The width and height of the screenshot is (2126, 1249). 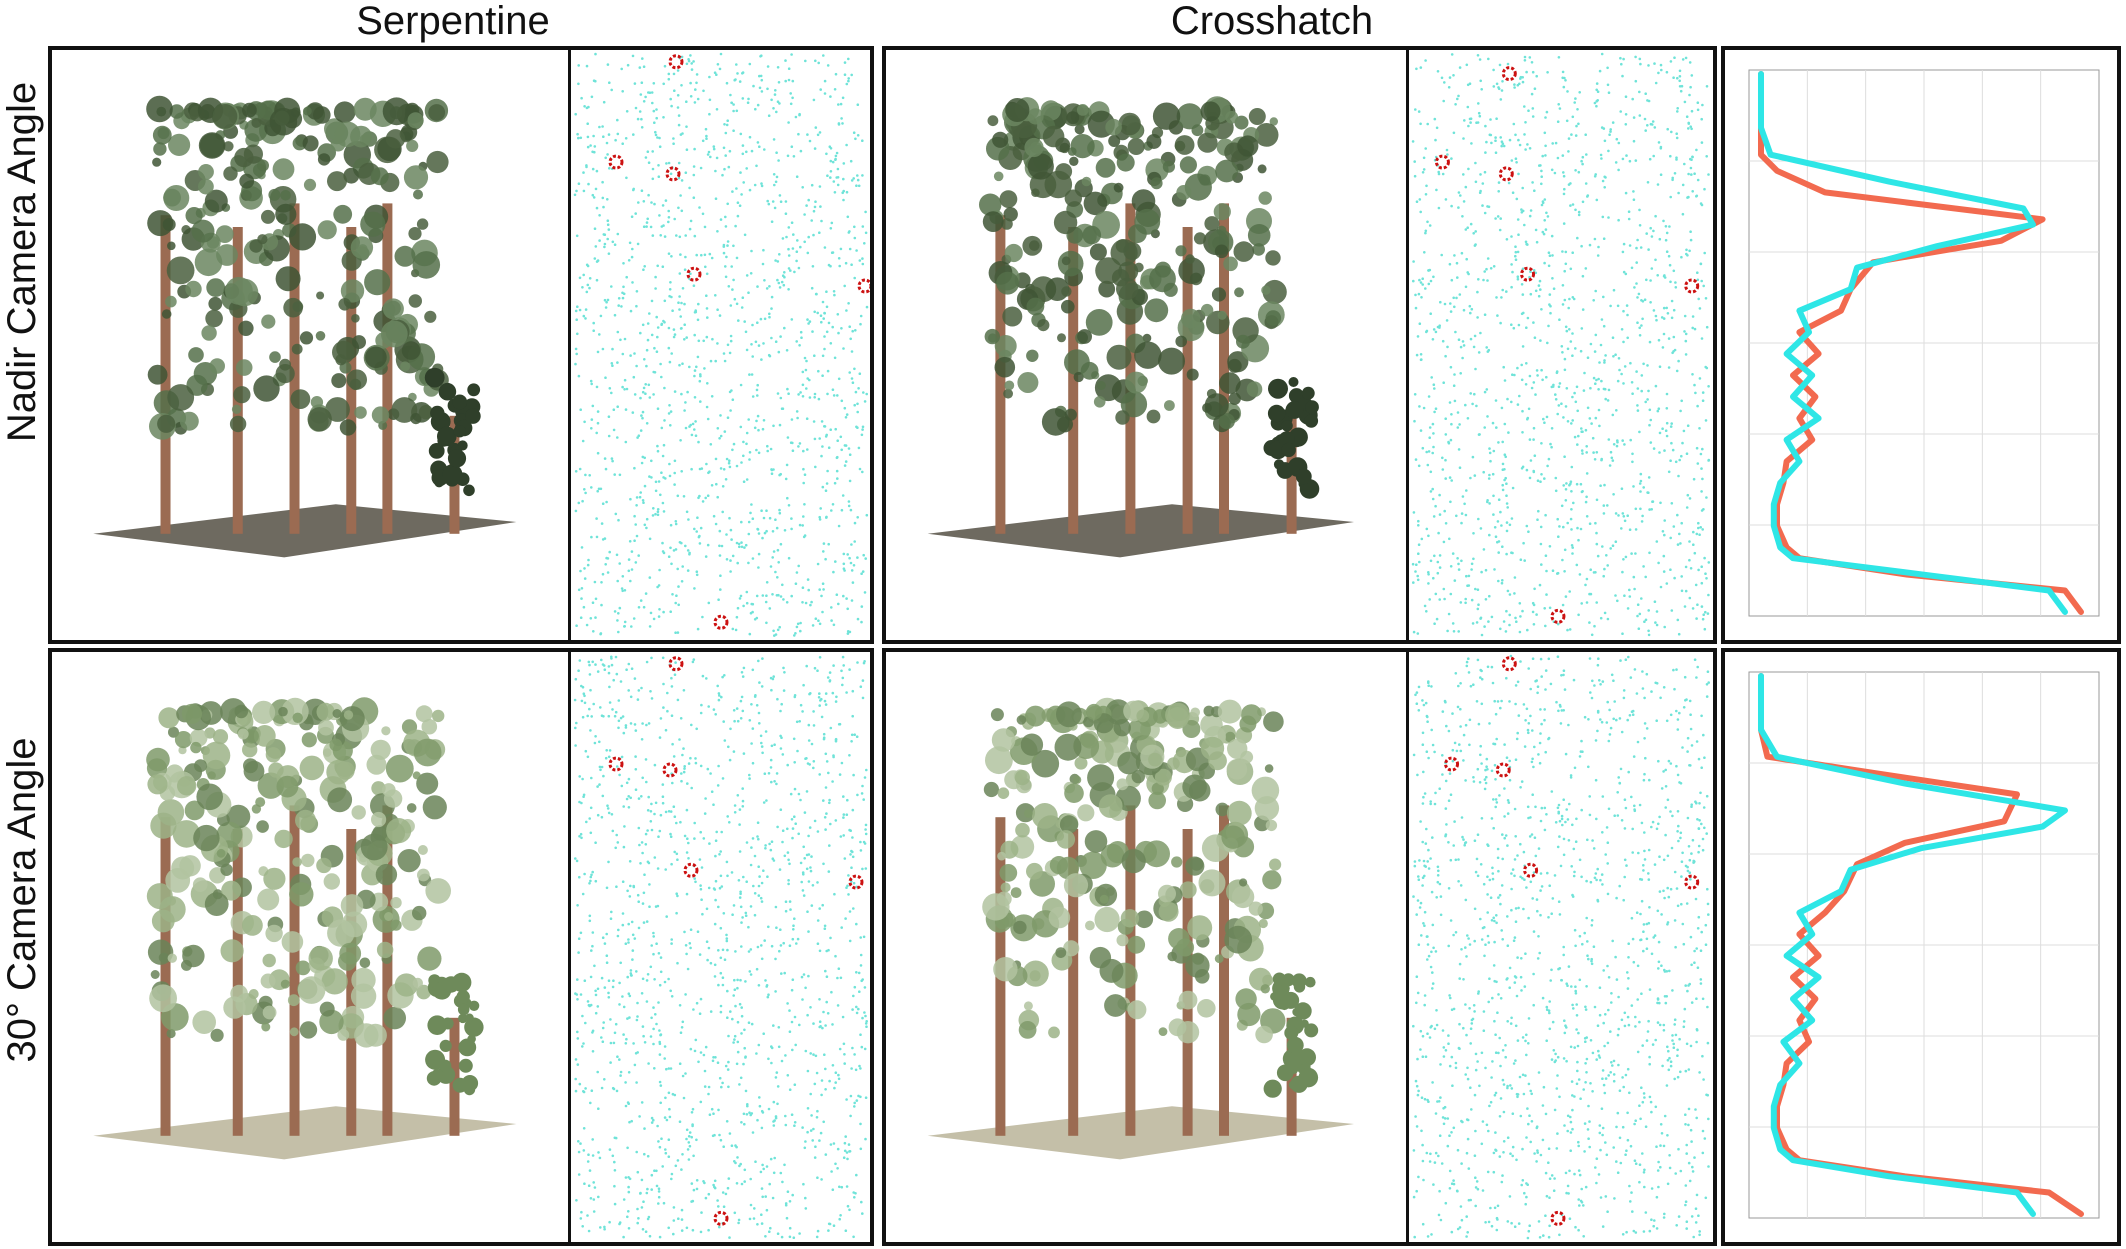 I want to click on column-title-serpentine: Serpentine, so click(x=453, y=21).